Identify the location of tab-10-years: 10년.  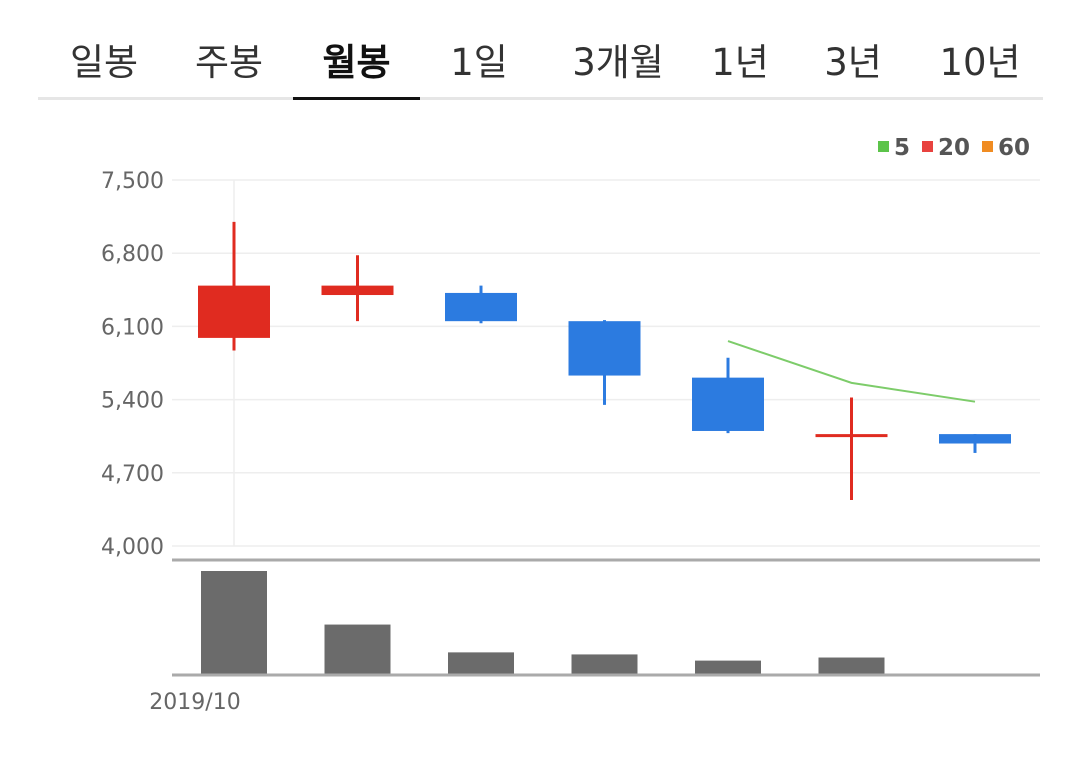
(980, 62).